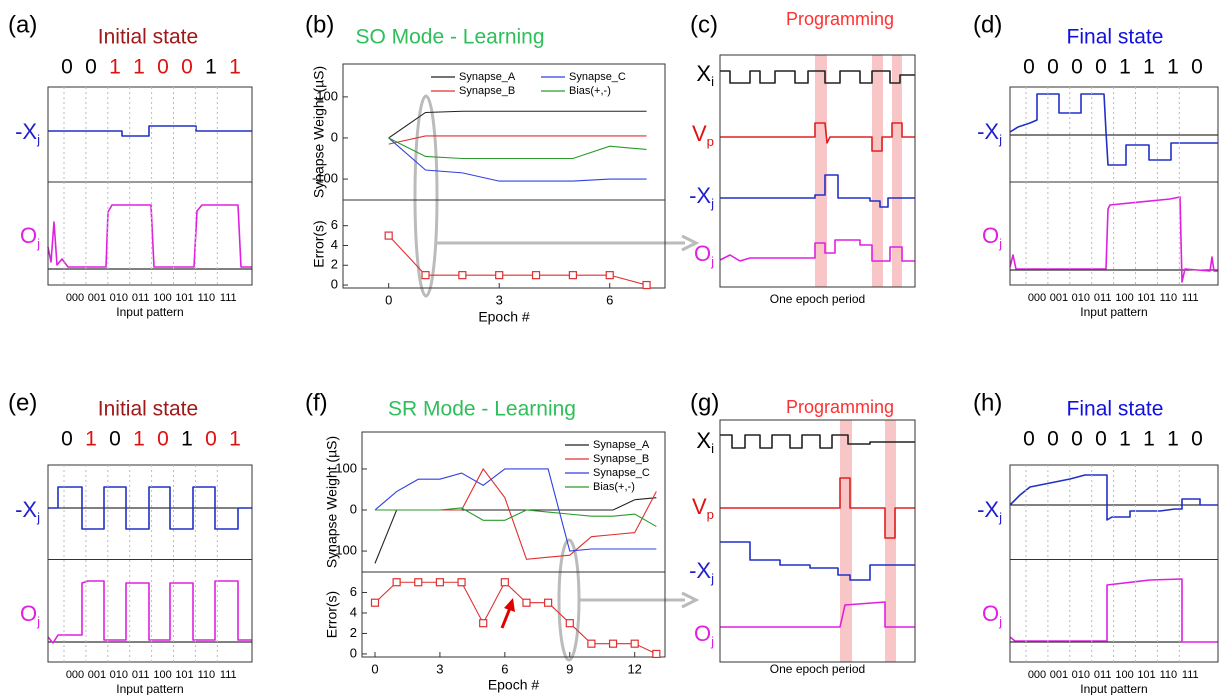 This screenshot has width=1227, height=695. Describe the element at coordinates (22, 402) in the screenshot. I see `panel-label: (e)` at that location.